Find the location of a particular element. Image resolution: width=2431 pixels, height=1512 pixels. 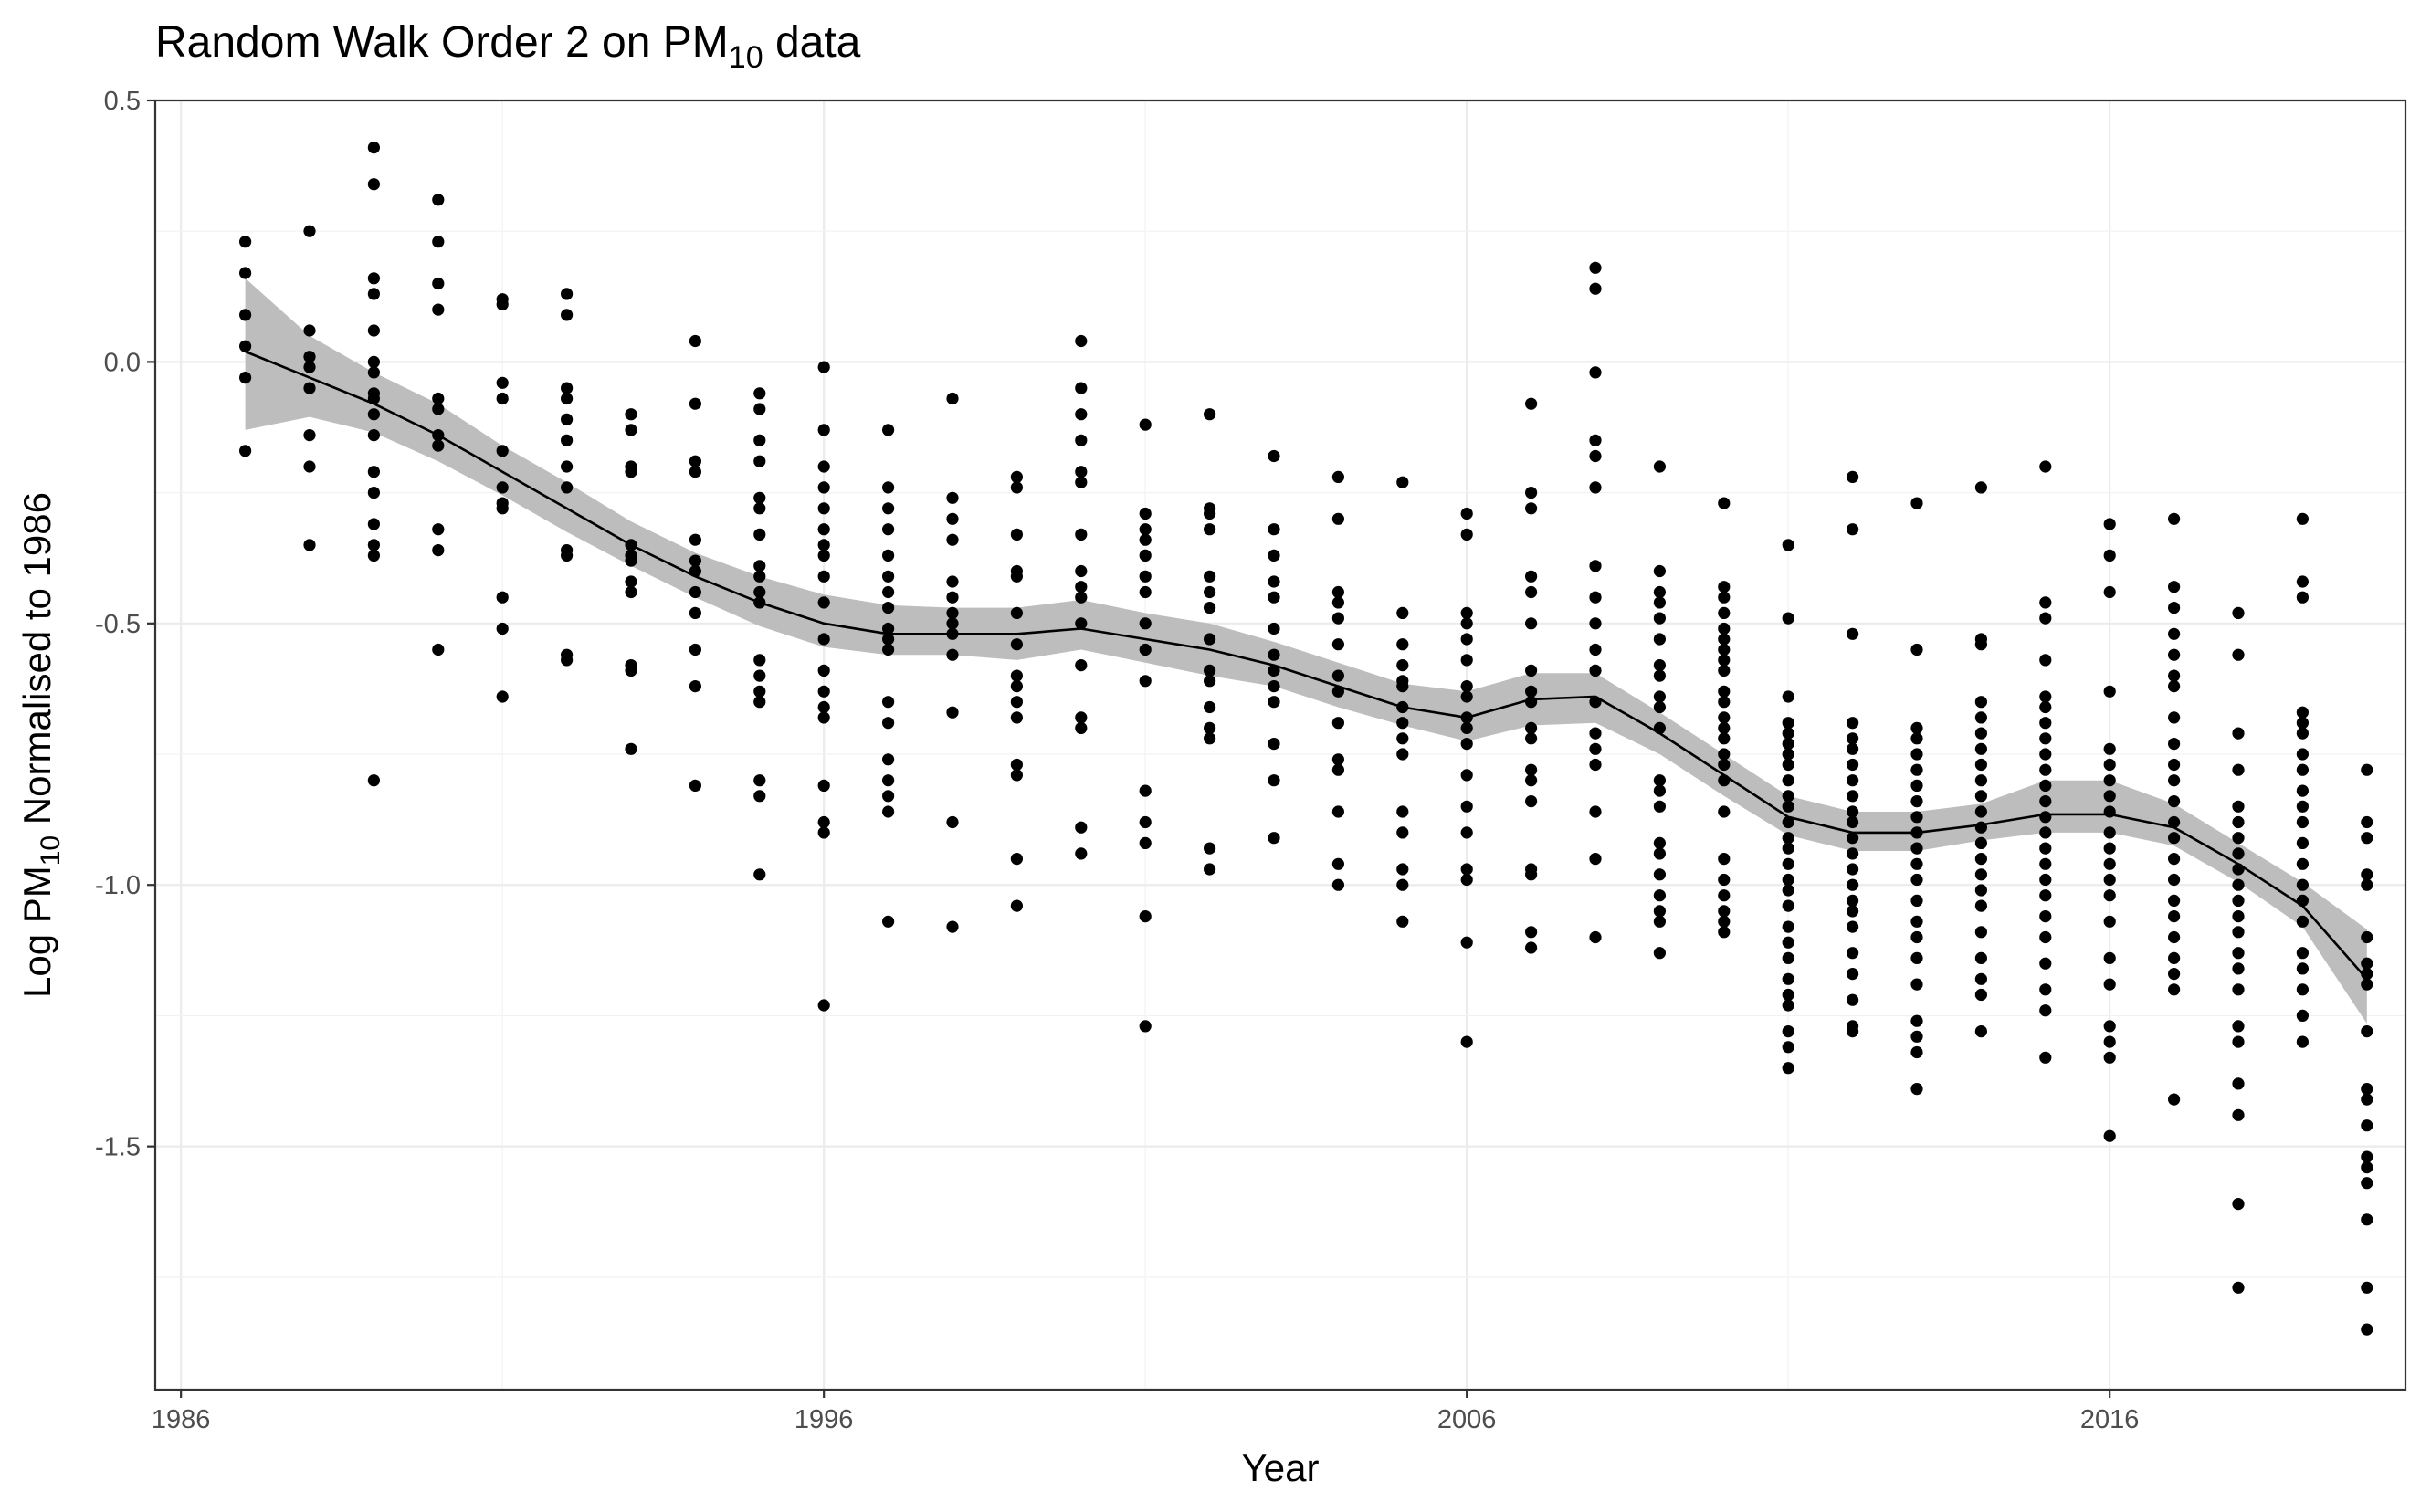

chart-title: Random Walk Order 2 on PM10 data is located at coordinates (508, 46).